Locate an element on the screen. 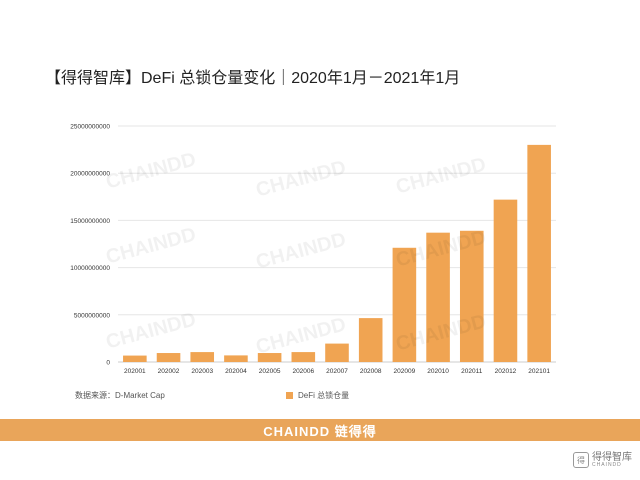  x-tick-label: 202101 is located at coordinates (539, 371).